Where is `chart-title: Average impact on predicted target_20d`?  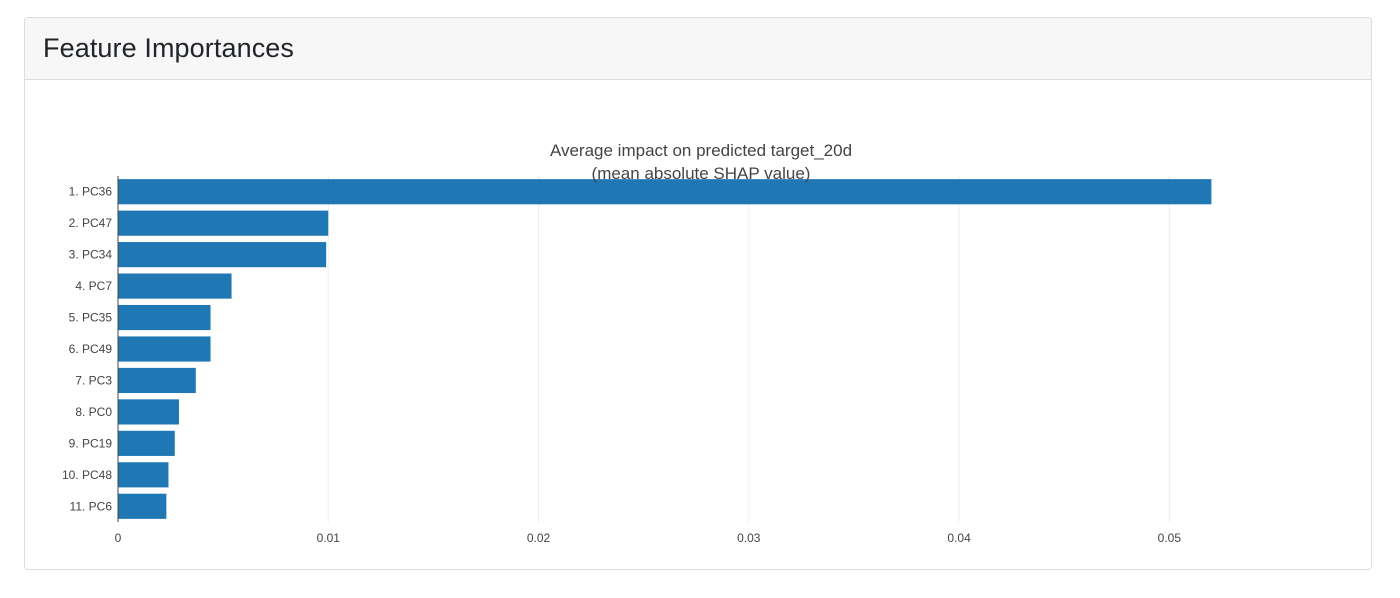
chart-title: Average impact on predicted target_20d is located at coordinates (701, 150).